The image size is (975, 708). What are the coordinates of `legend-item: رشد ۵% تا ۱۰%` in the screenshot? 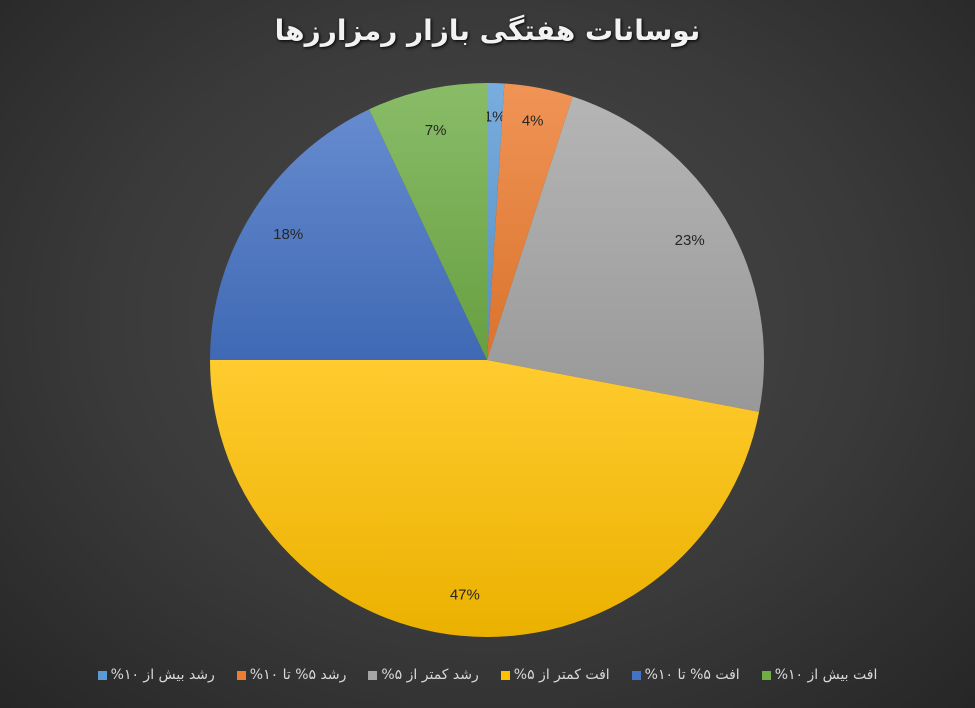 It's located at (291, 675).